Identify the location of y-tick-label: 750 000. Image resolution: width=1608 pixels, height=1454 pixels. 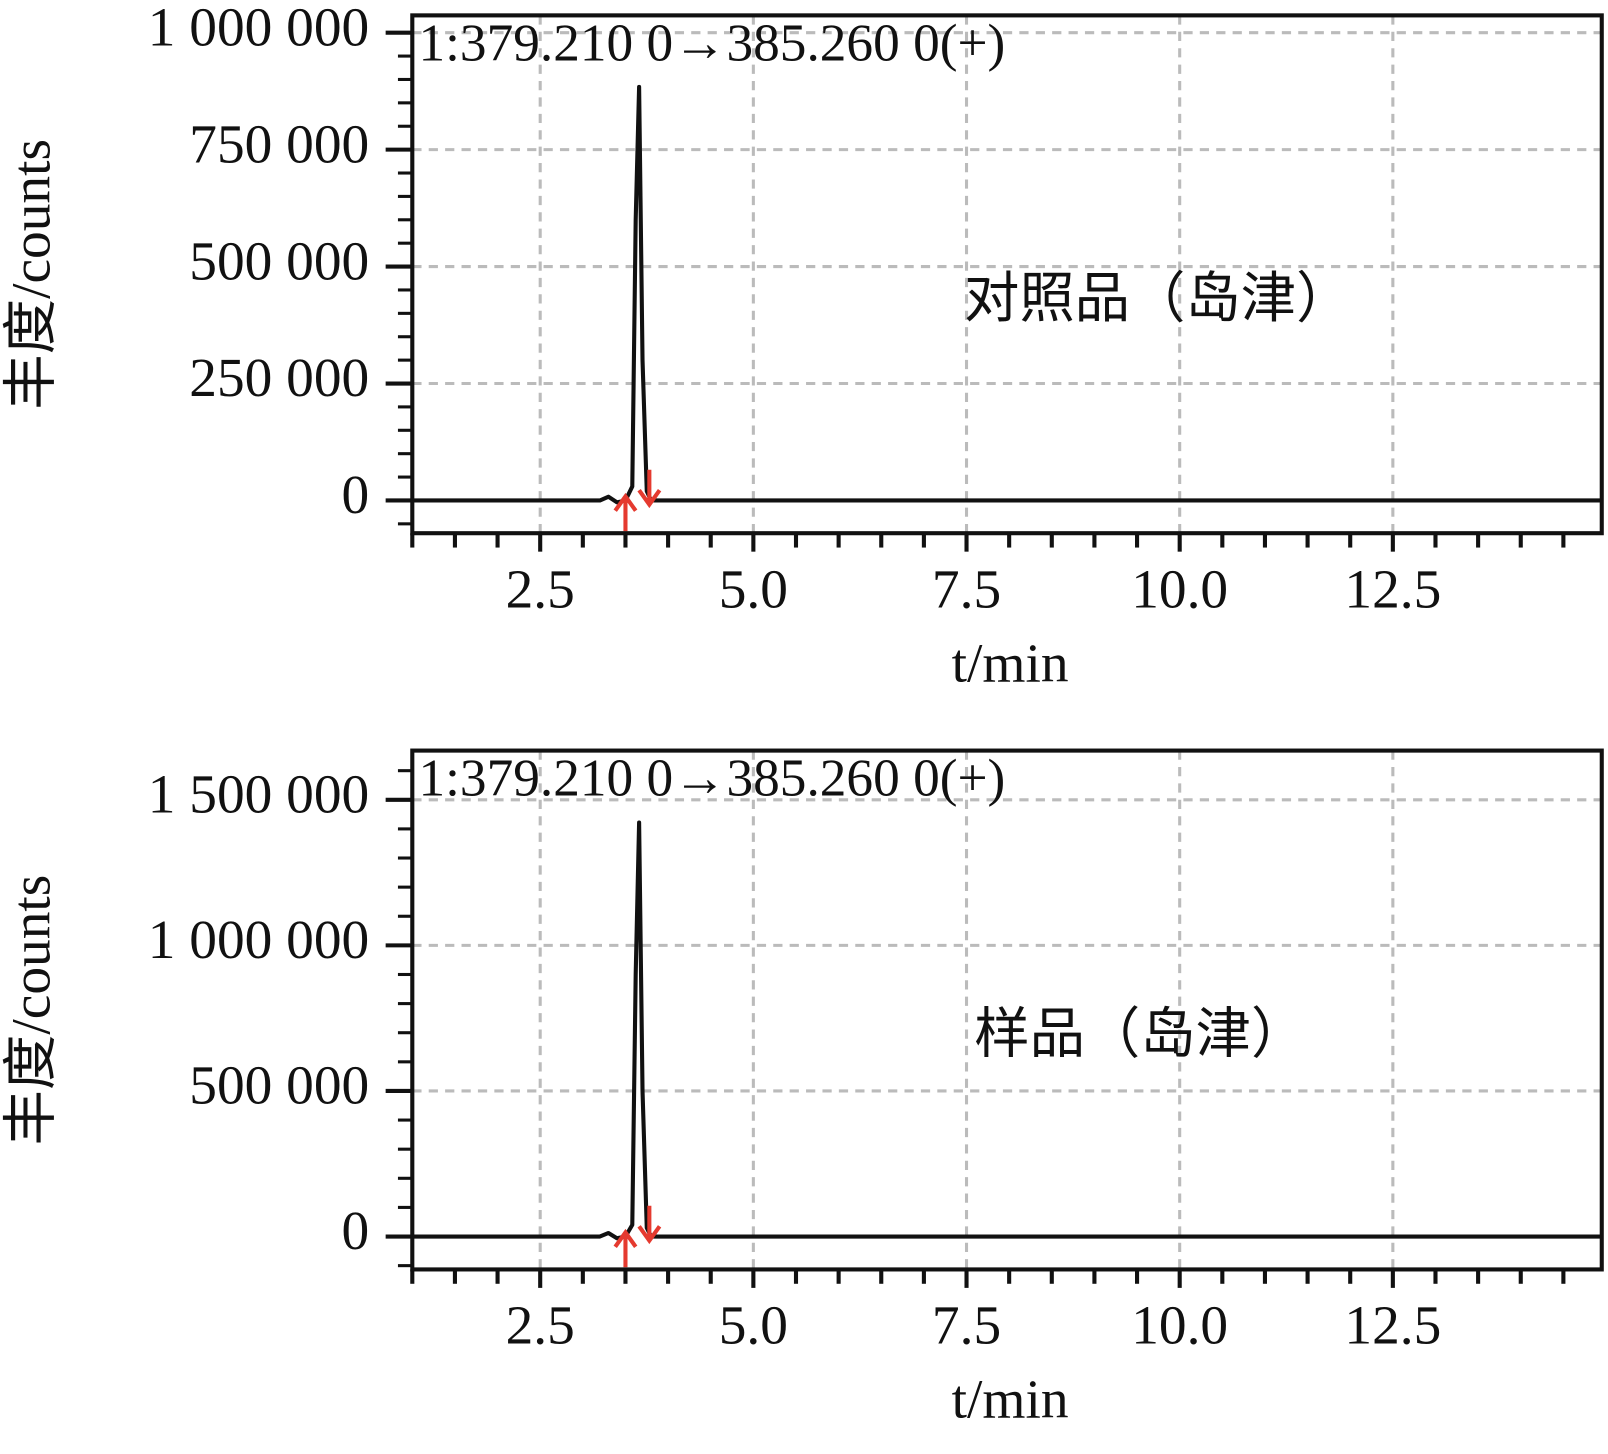
(279, 143).